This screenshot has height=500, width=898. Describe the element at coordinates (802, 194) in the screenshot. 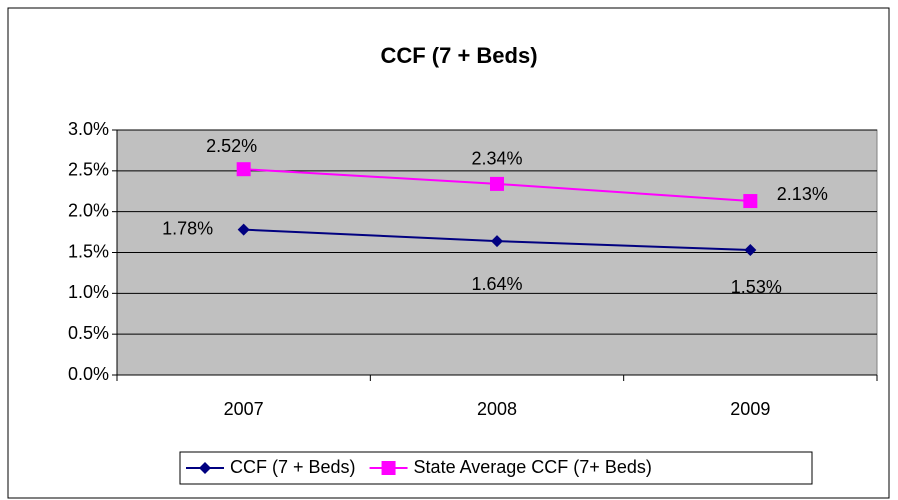

I see `data-label: 2.13%` at that location.